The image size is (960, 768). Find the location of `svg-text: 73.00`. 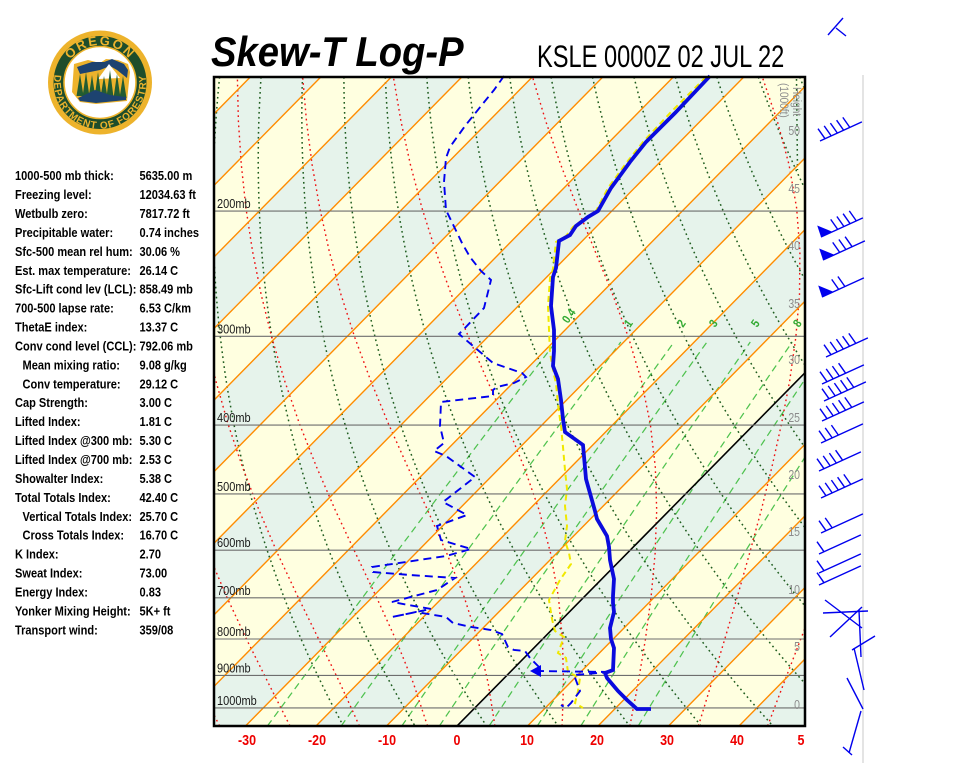

svg-text: 73.00 is located at coordinates (154, 573).